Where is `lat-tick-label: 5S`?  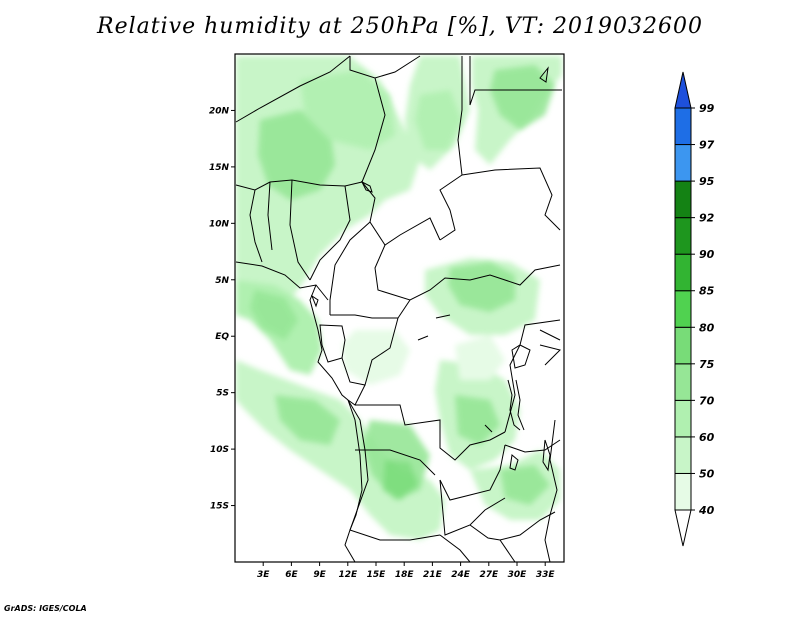
lat-tick-label: 5S is located at coordinates (222, 394).